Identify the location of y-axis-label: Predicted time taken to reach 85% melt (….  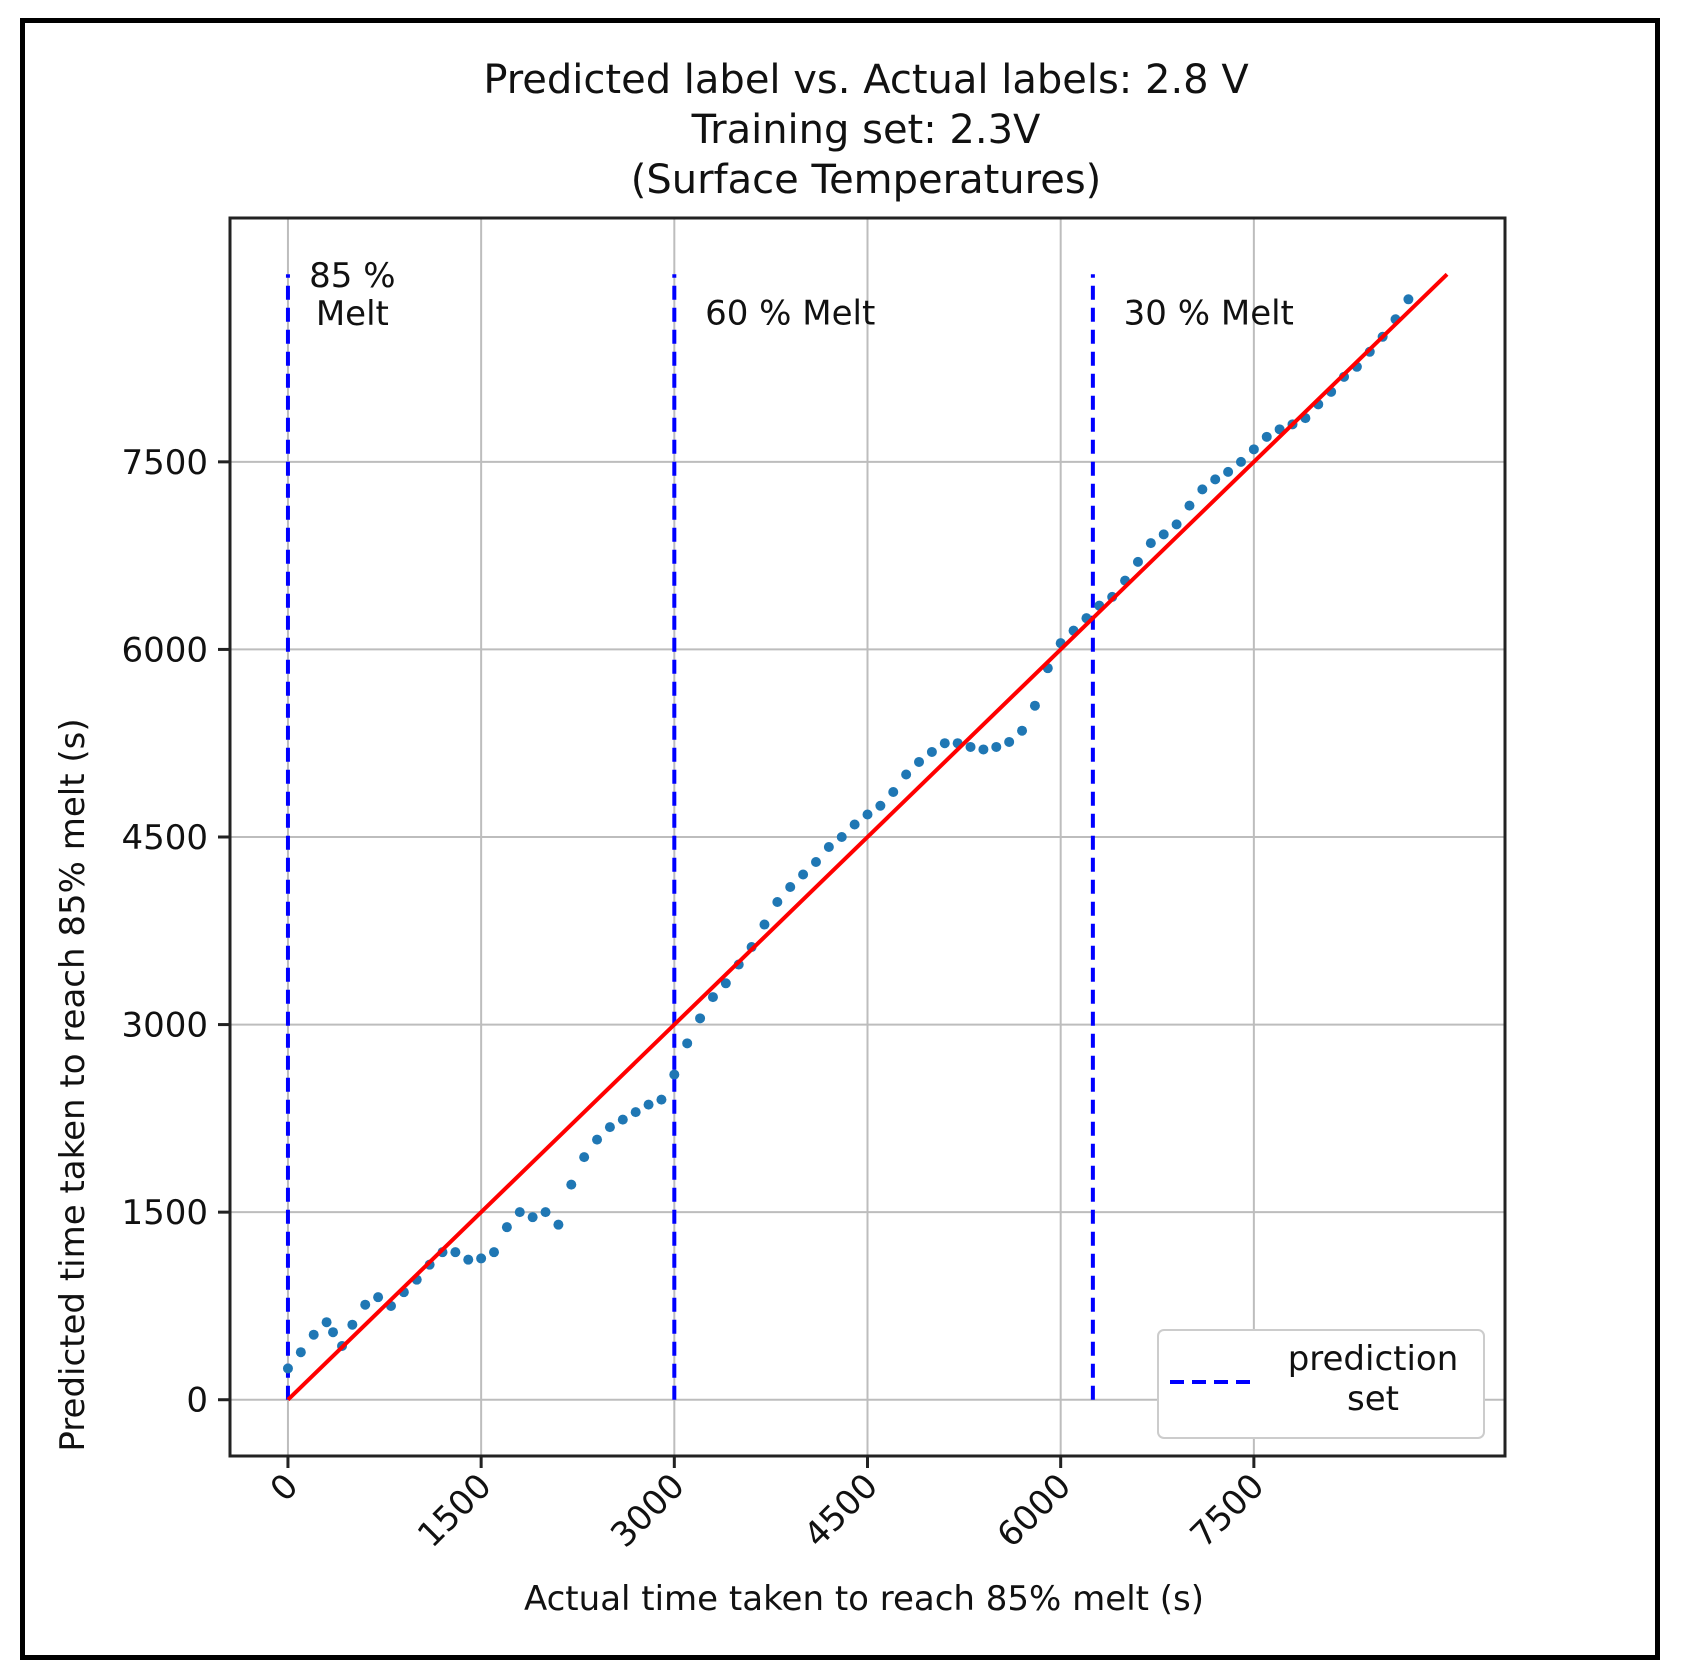
(73, 1084).